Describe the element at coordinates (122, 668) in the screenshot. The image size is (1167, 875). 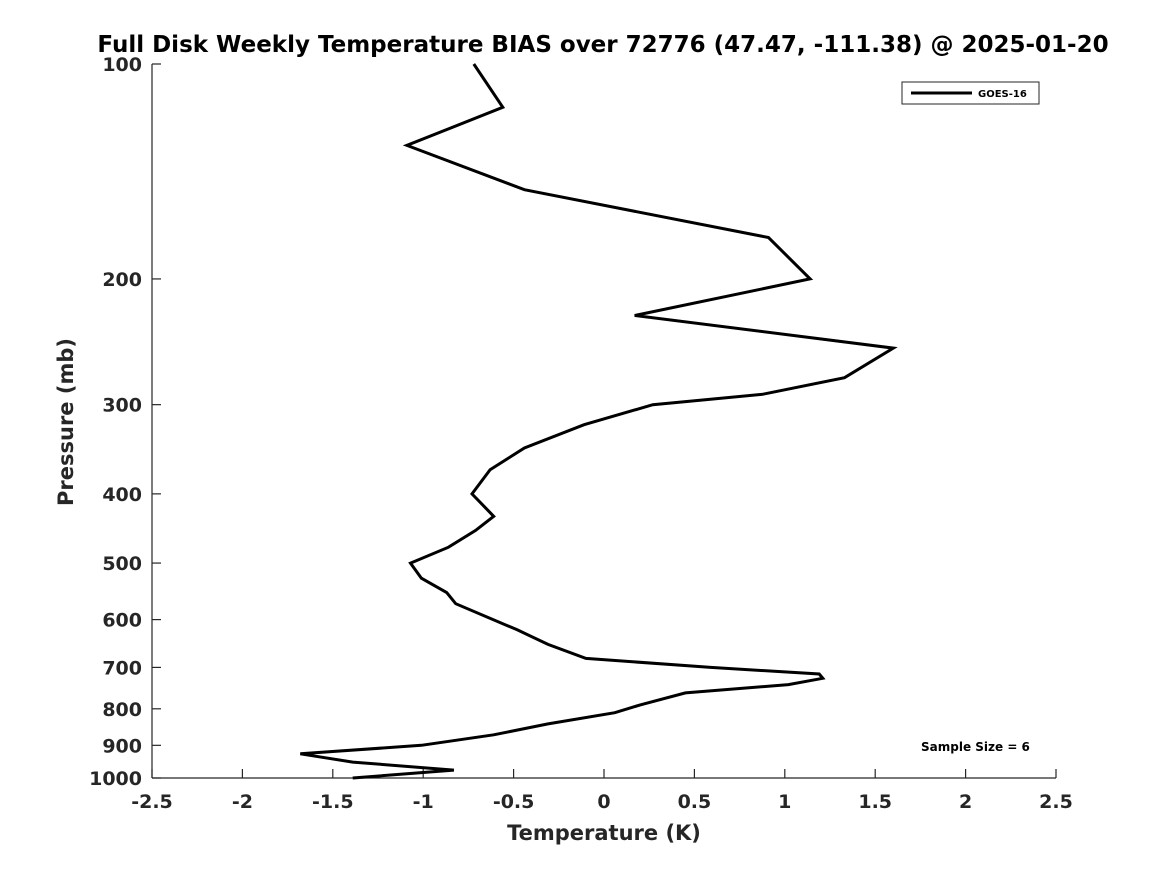
I see `y-tick-label: 700` at that location.